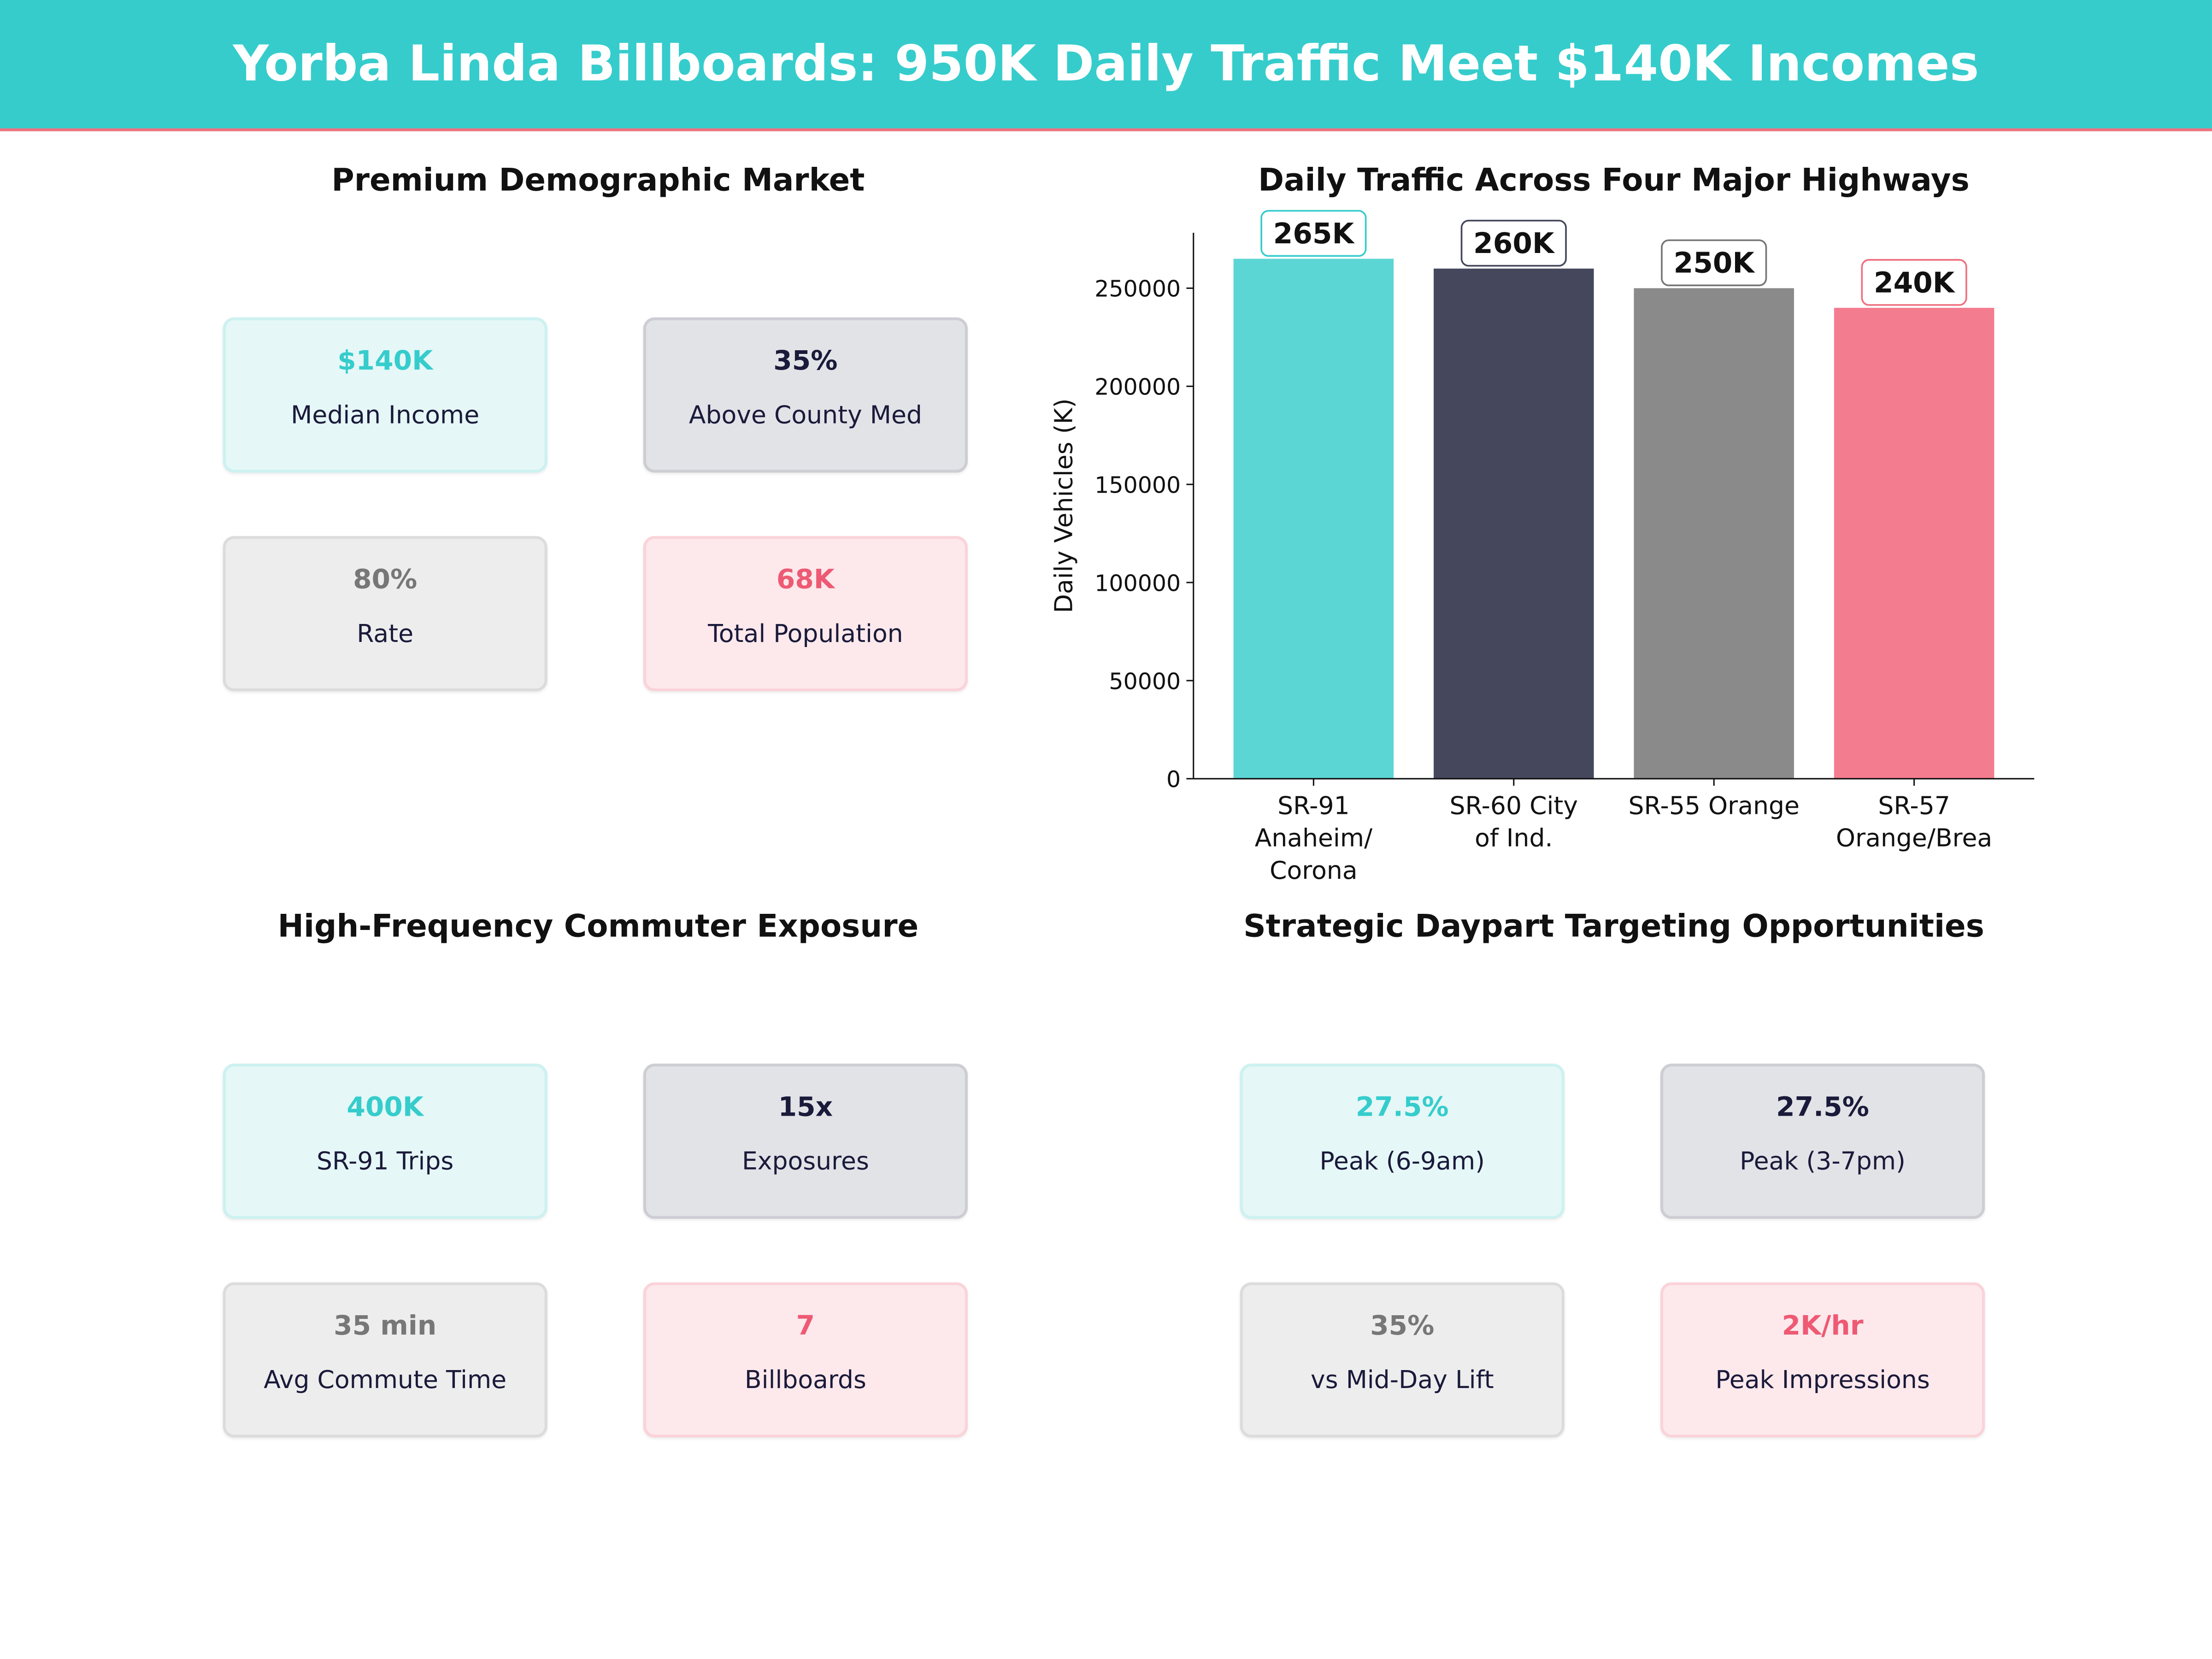 The image size is (2212, 1659). What do you see at coordinates (385, 1162) in the screenshot?
I see `metric-label: SR-91 Trips` at bounding box center [385, 1162].